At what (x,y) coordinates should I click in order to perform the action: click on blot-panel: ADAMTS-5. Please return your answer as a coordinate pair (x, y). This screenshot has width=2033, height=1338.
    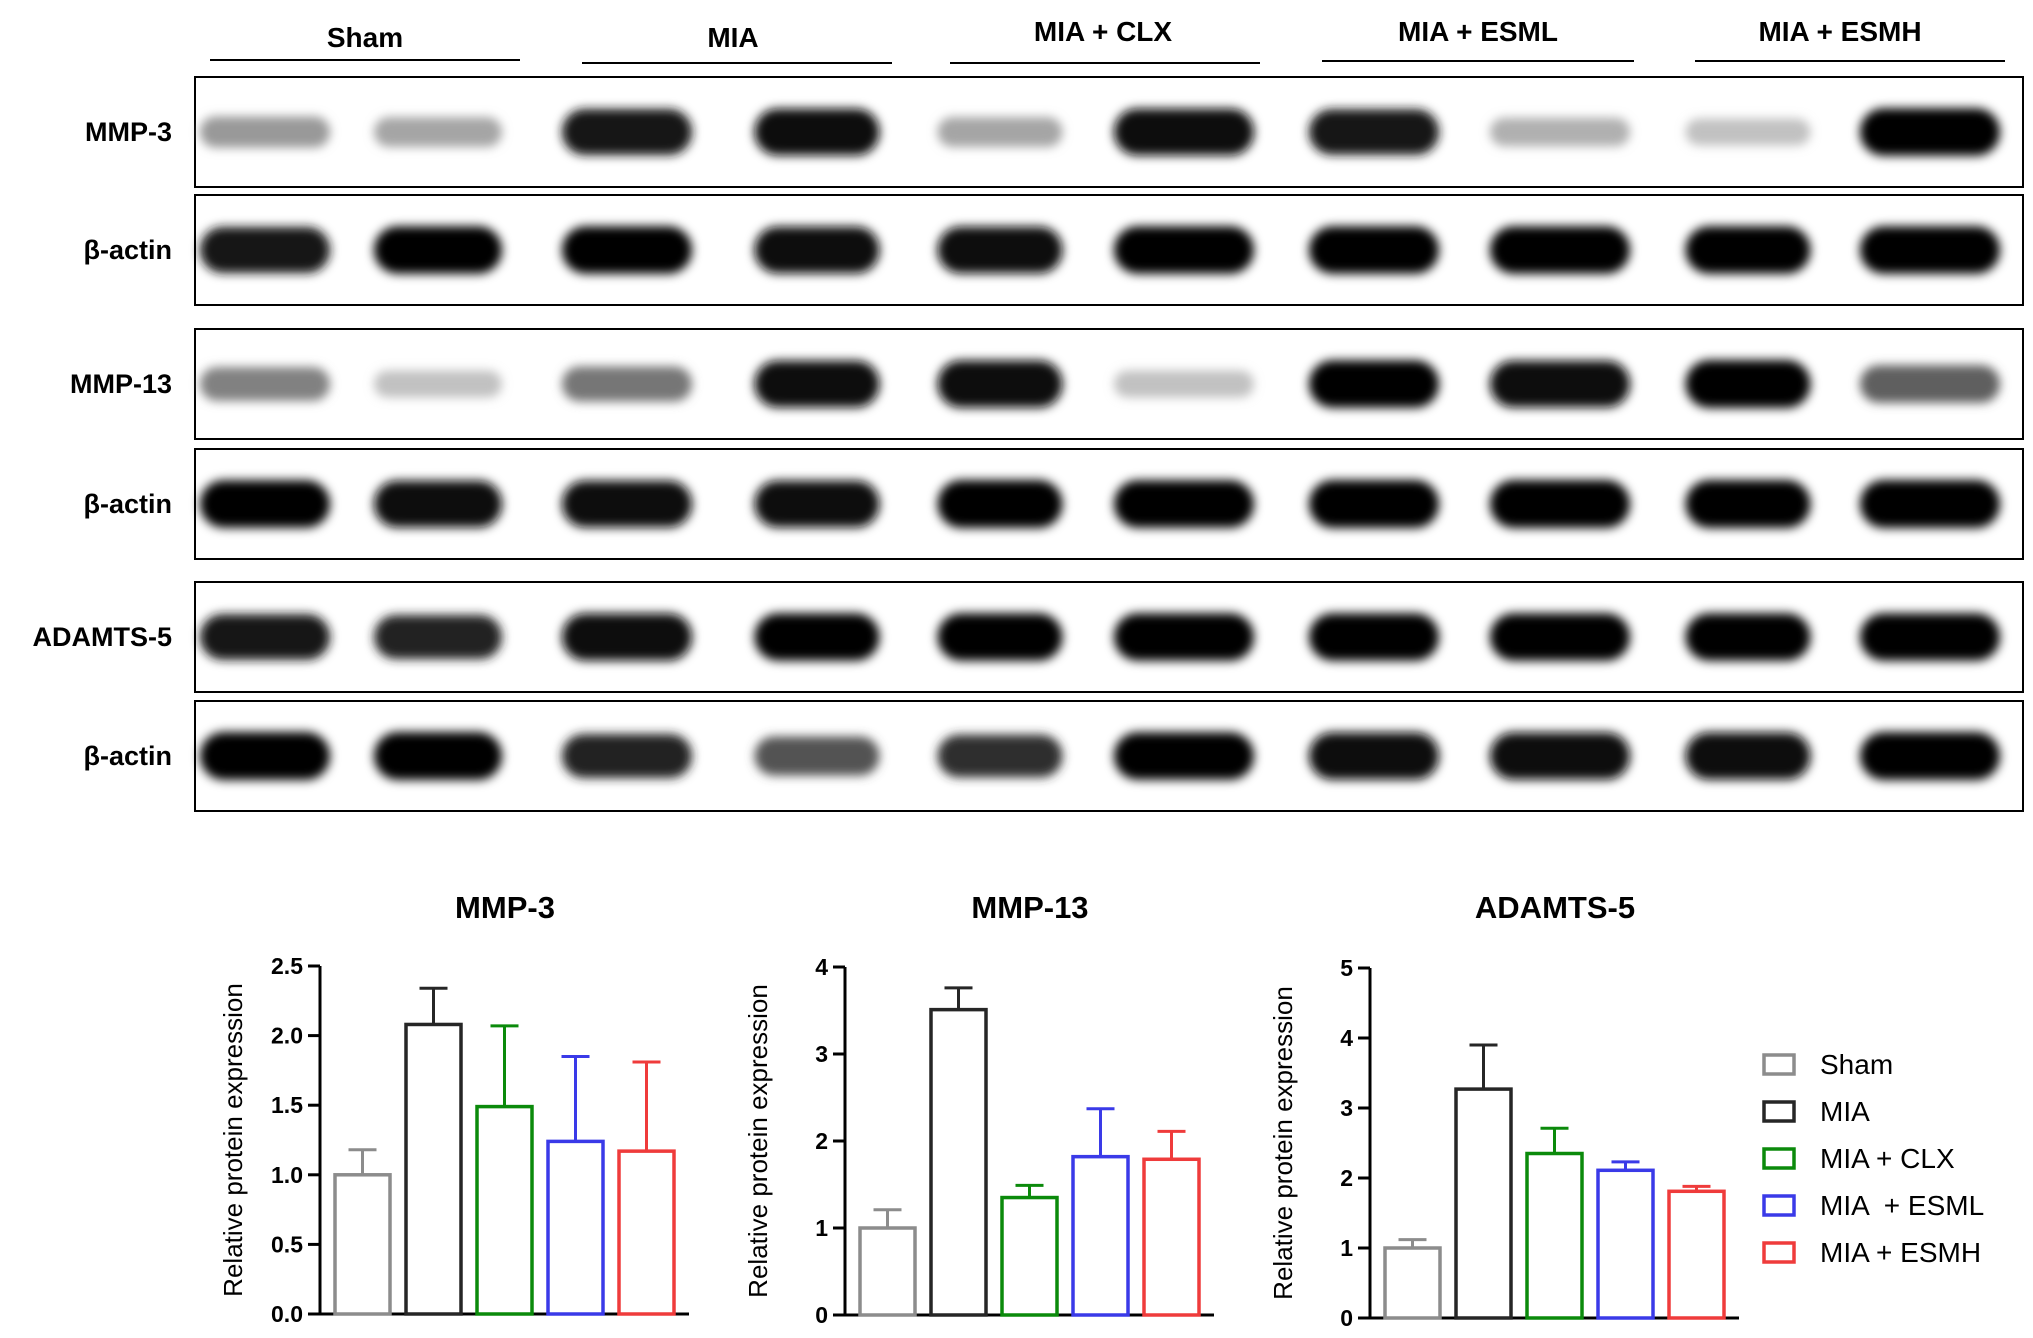
    Looking at the image, I should click on (1028, 637).